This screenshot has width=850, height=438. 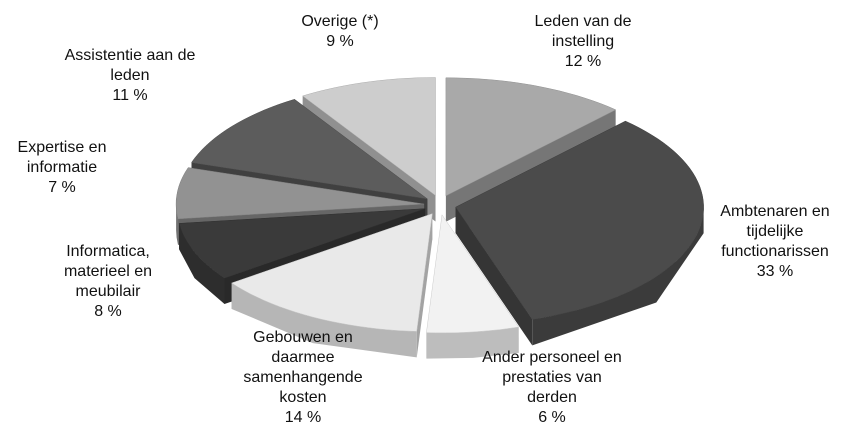 What do you see at coordinates (583, 61) in the screenshot?
I see `value-label: 12 %` at bounding box center [583, 61].